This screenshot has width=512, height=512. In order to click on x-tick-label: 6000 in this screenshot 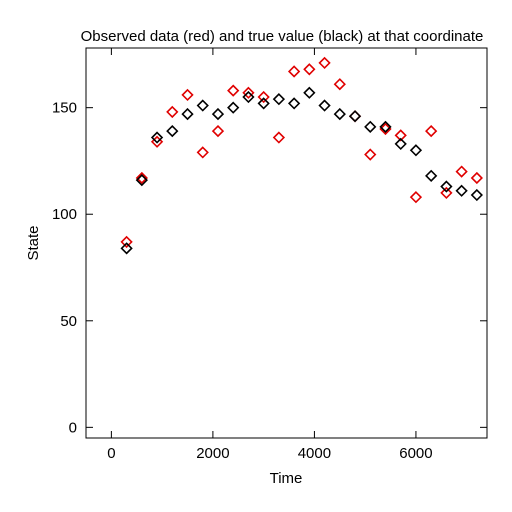, I will do `click(415, 453)`.